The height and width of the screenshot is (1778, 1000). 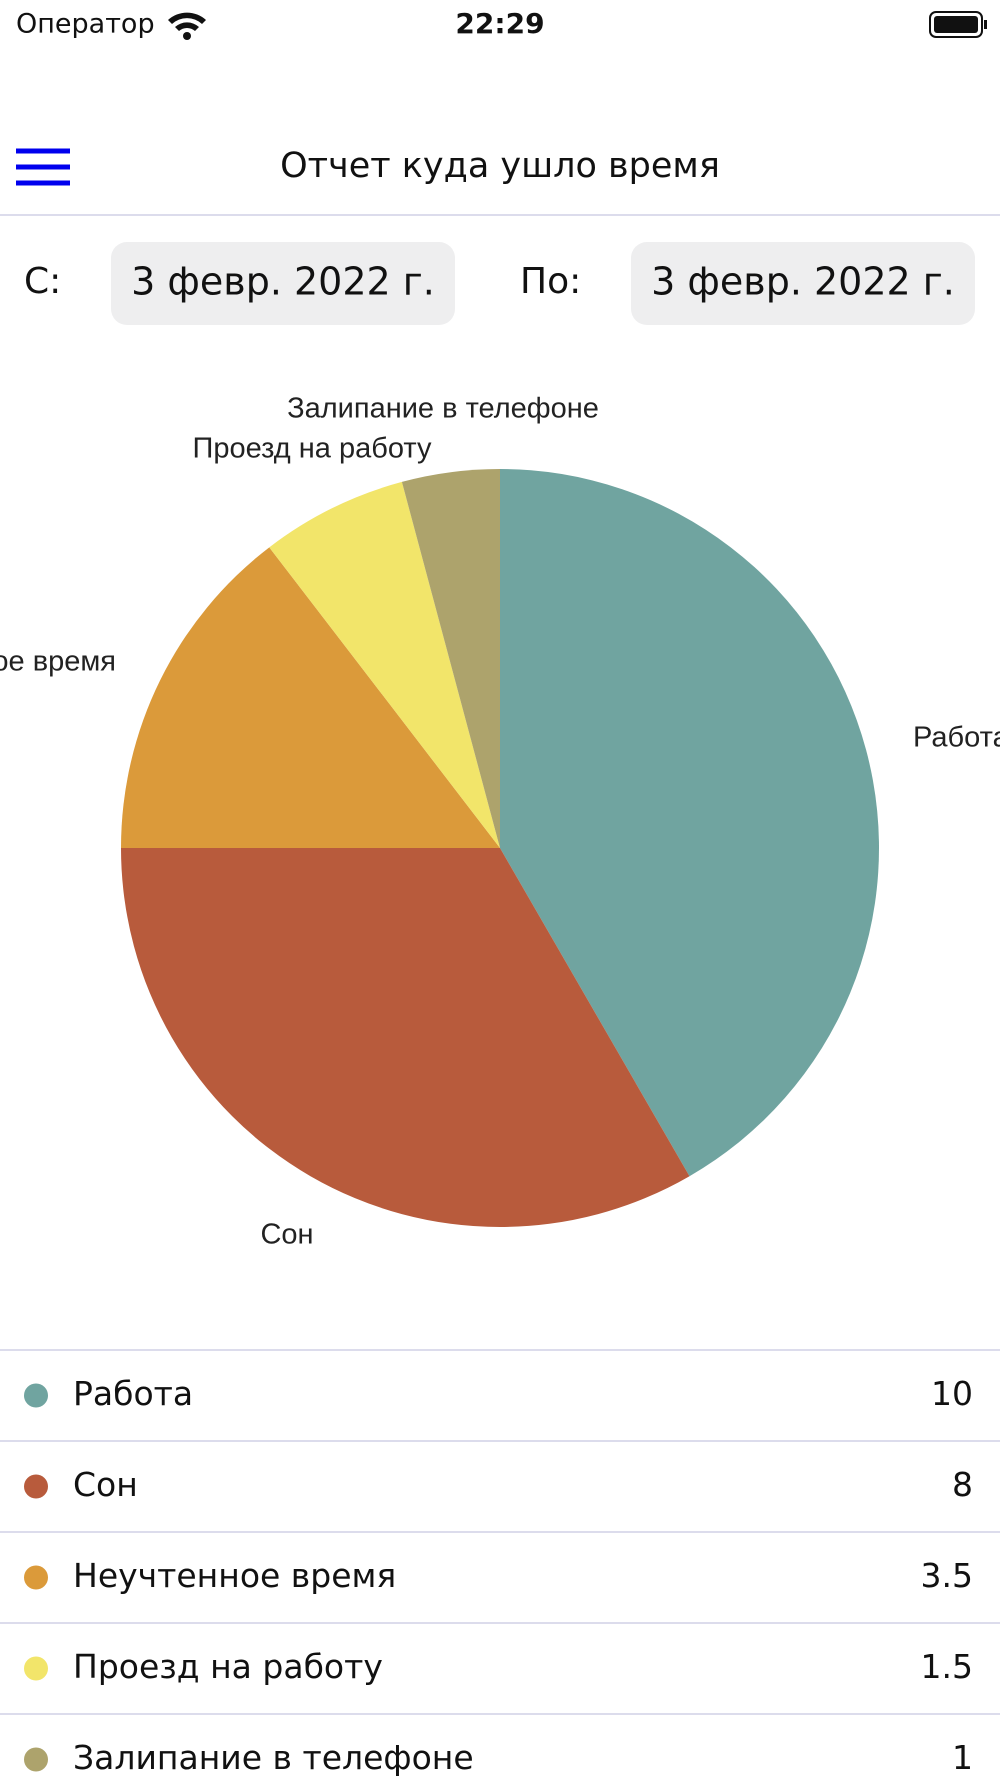 I want to click on legend-name: Неучтенное время, so click(x=234, y=1575).